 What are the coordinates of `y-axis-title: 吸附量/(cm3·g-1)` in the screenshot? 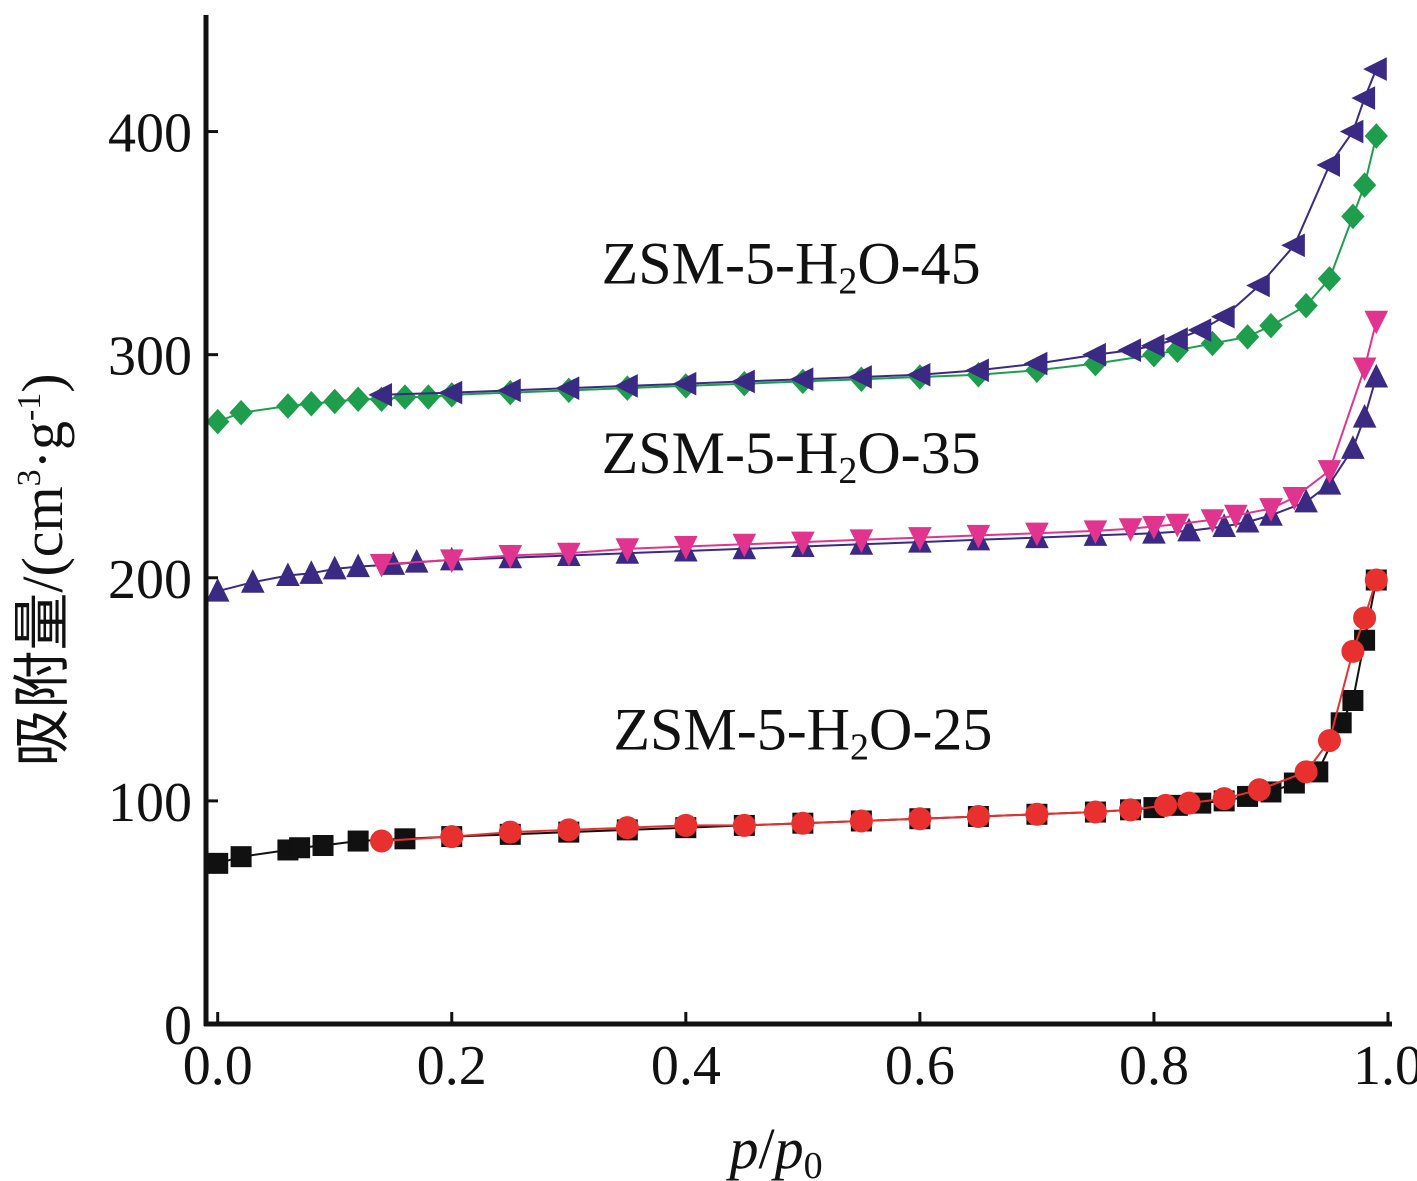 It's located at (42, 569).